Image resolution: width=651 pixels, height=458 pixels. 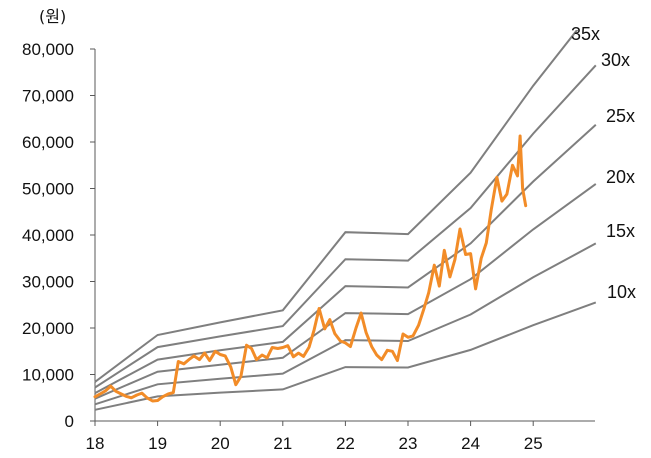 I want to click on y-unit-label: (원), so click(x=52, y=16).